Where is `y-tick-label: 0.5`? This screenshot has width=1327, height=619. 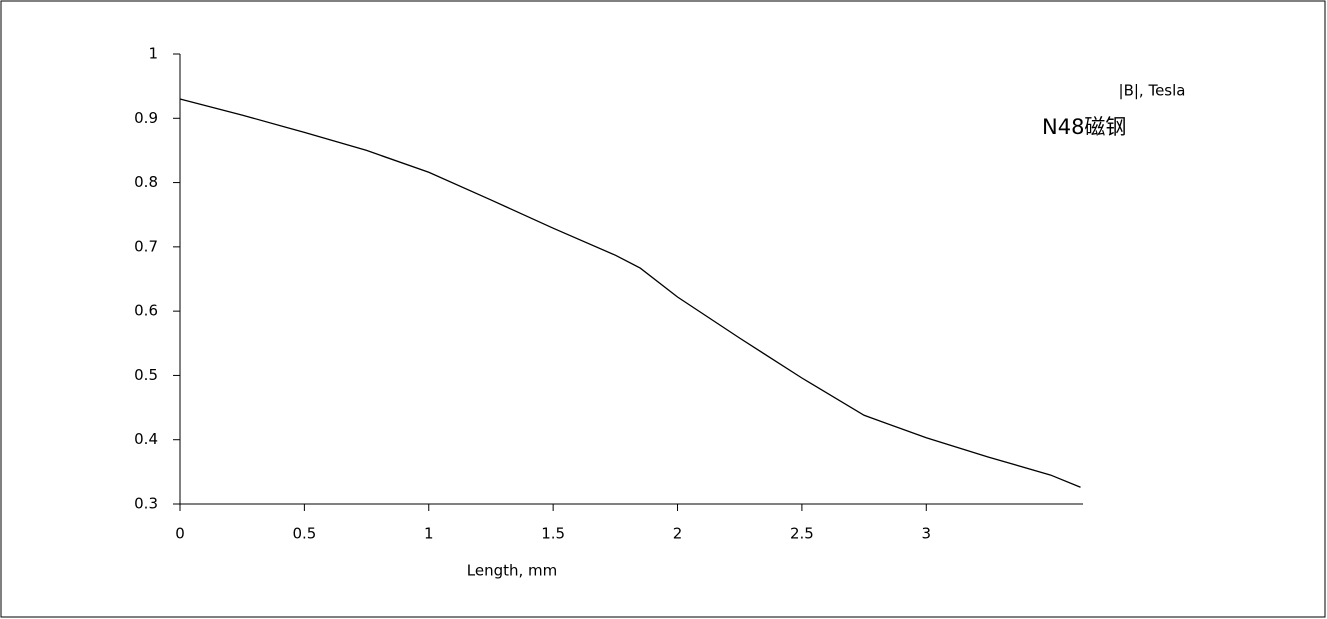 y-tick-label: 0.5 is located at coordinates (146, 375).